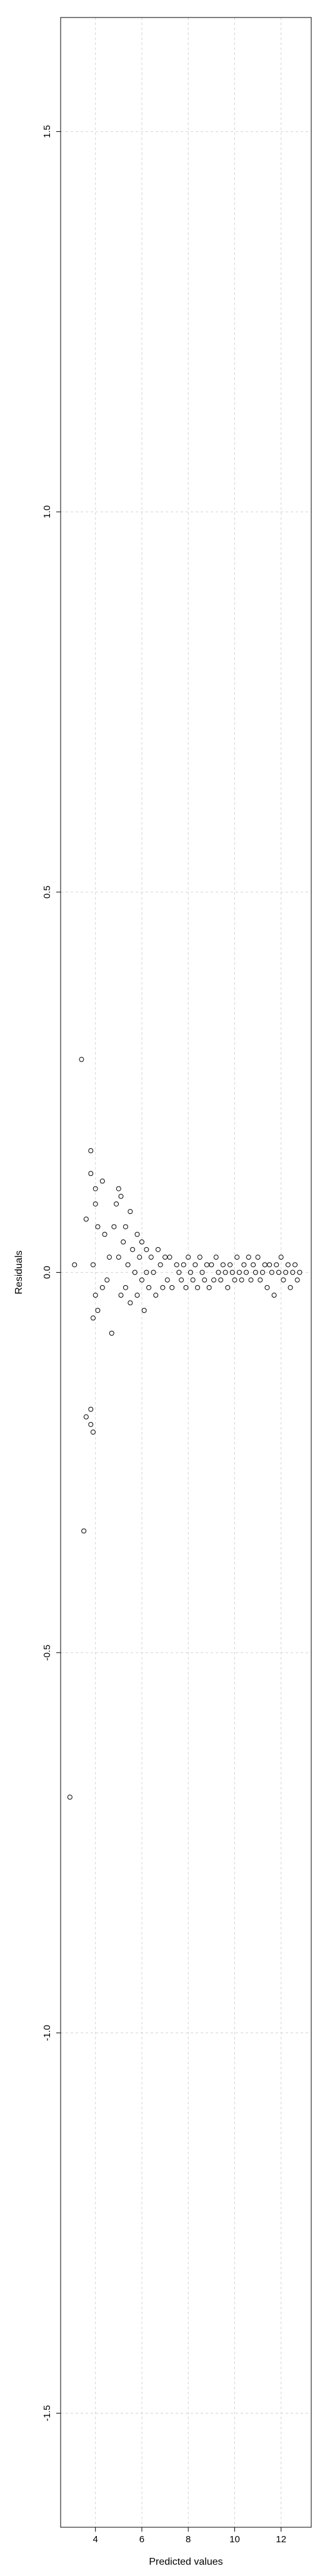 This screenshot has height=2576, width=330. Describe the element at coordinates (19, 1272) in the screenshot. I see `y-axis-title: Residuals` at that location.